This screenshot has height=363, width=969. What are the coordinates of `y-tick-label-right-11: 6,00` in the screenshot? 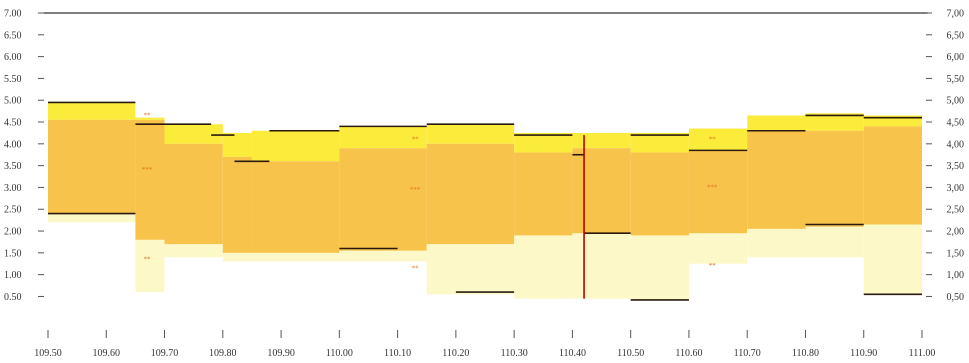 It's located at (956, 57).